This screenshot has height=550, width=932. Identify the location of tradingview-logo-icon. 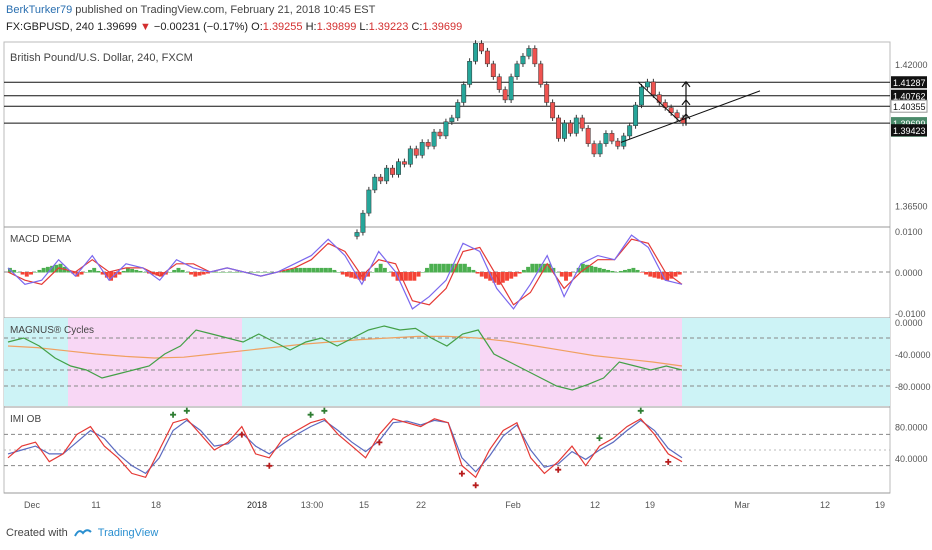
(82, 533).